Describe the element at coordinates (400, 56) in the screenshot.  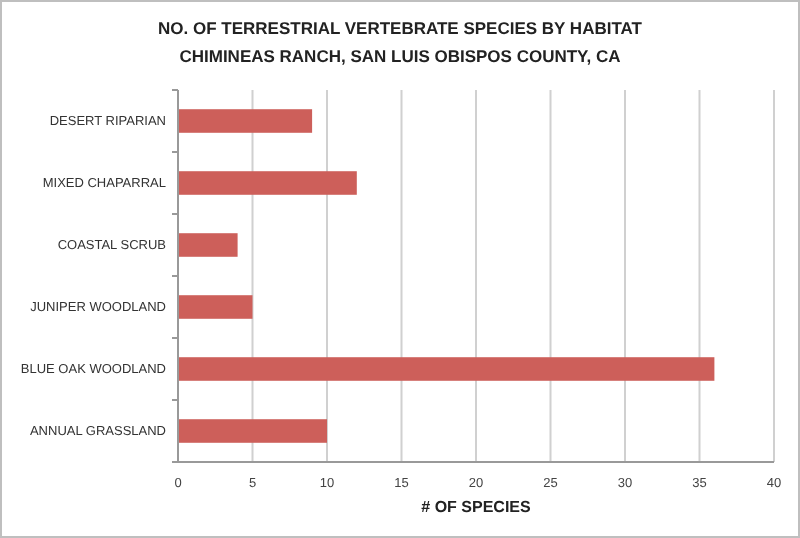
I see `chart-subtitle: CHIMINEAS RANCH, SAN LUIS OBISPOS COUNTY, CA` at that location.